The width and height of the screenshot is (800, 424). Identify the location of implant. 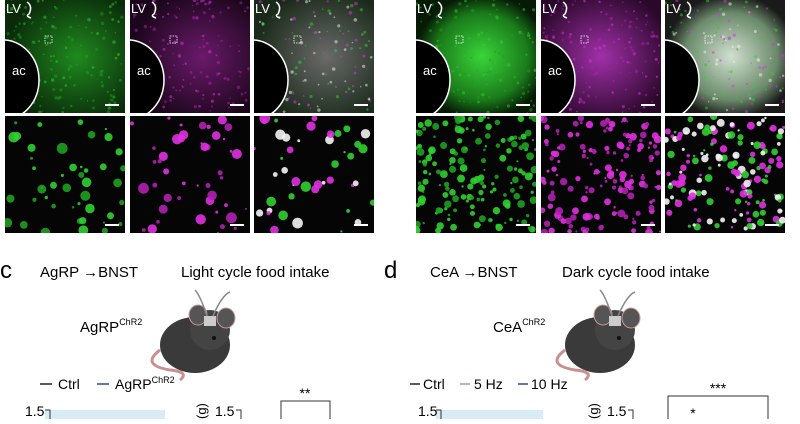
(210, 321).